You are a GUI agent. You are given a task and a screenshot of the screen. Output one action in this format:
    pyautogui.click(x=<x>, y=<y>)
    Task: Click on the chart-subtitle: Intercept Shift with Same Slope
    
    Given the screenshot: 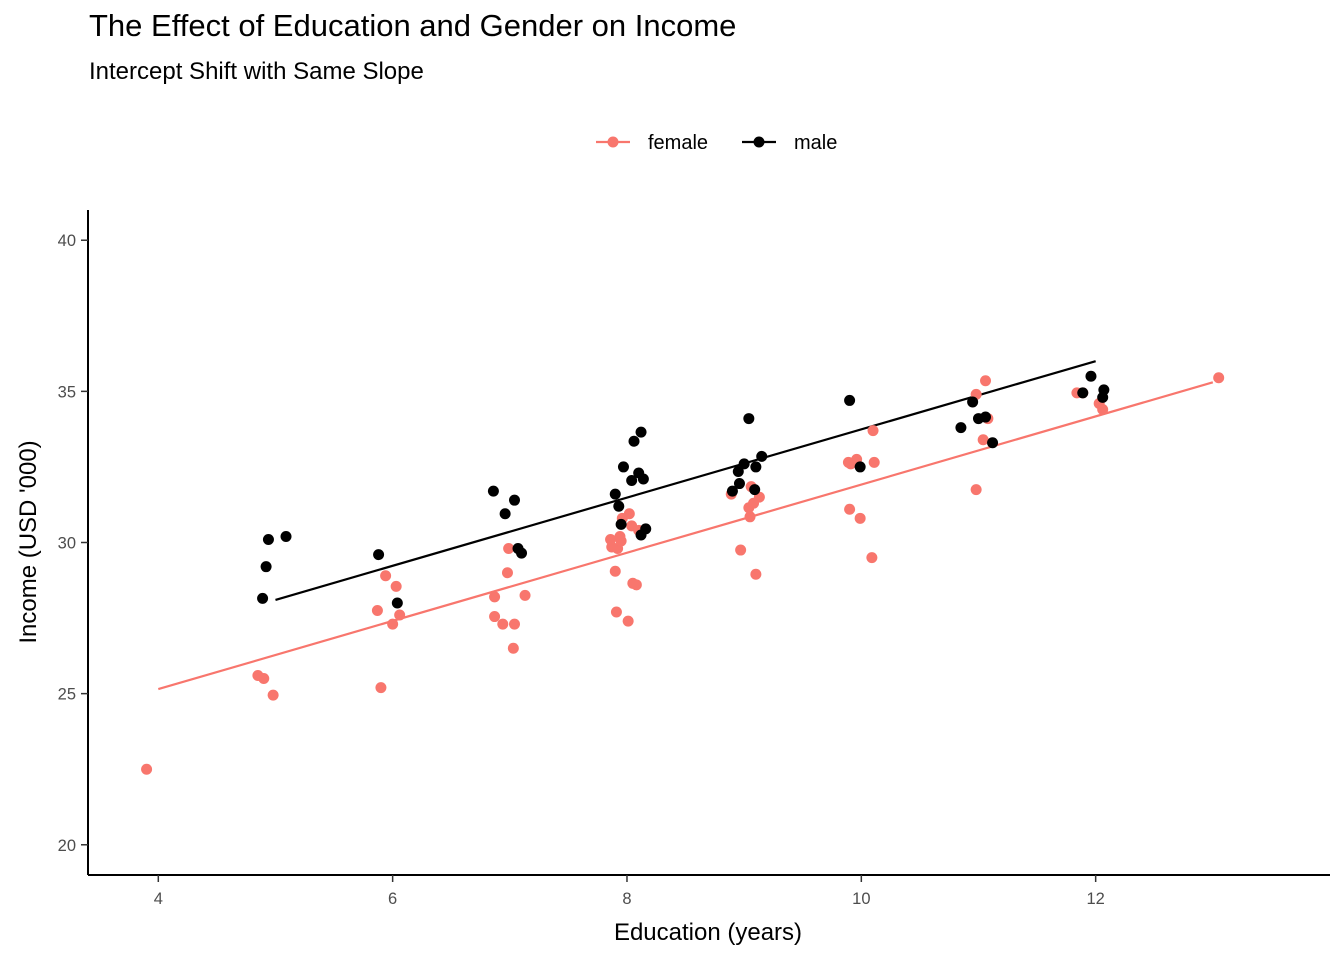 What is the action you would take?
    pyautogui.click(x=256, y=71)
    